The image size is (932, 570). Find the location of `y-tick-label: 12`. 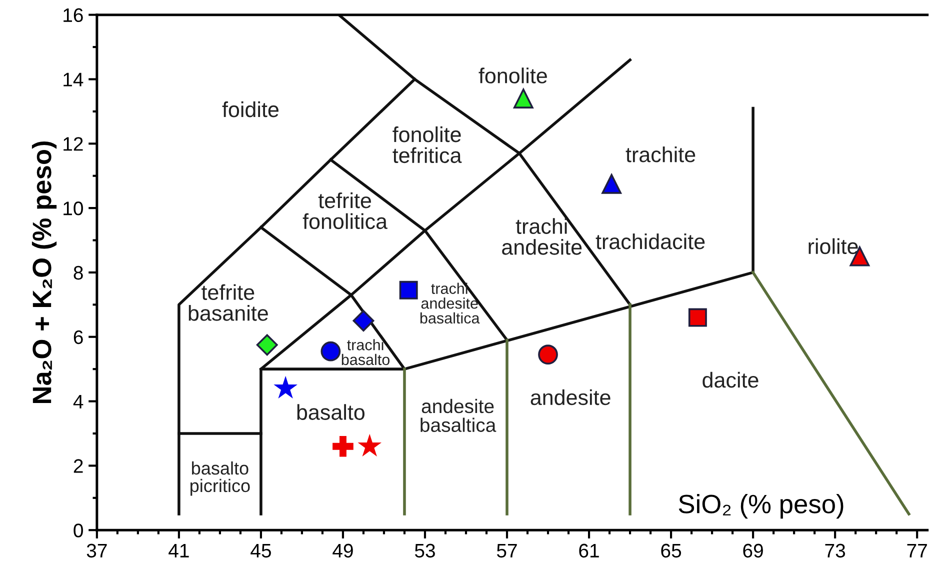

y-tick-label: 12 is located at coordinates (73, 144).